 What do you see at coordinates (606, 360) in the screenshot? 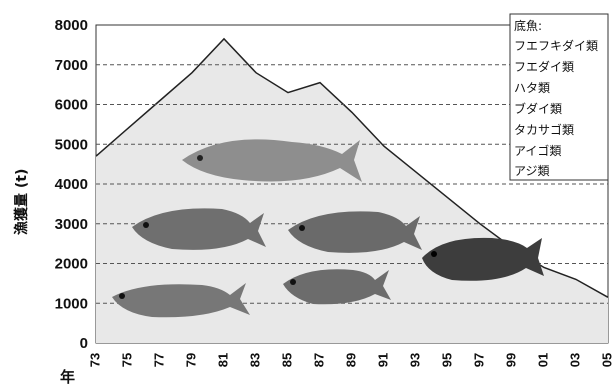
I see `x-tick-label: 05` at bounding box center [606, 360].